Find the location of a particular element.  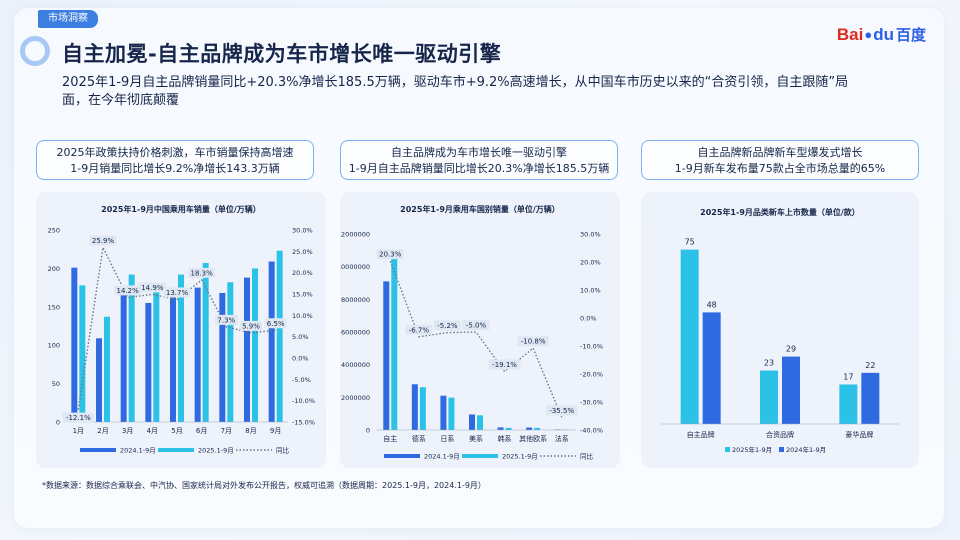

data-label: 20.3% is located at coordinates (390, 255).